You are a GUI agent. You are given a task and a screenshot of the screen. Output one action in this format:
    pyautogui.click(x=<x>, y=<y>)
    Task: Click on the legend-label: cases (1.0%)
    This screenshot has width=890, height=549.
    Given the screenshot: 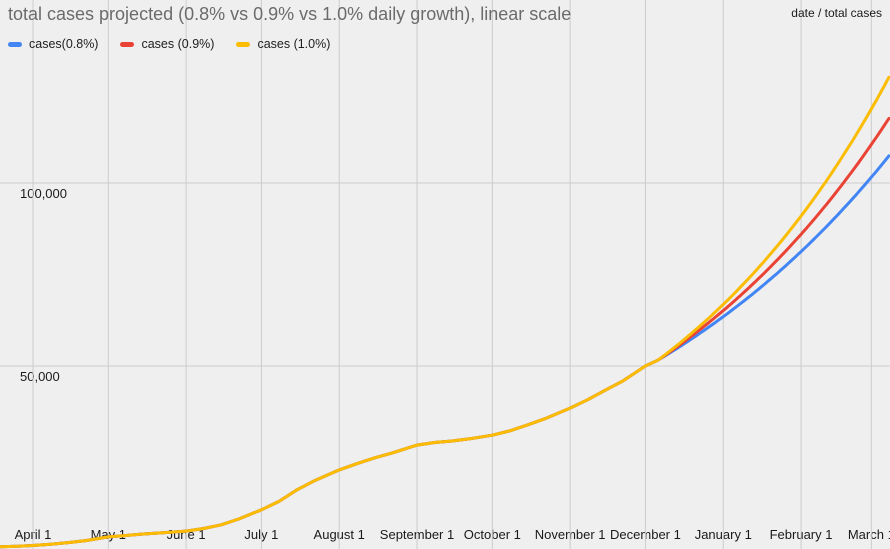 What is the action you would take?
    pyautogui.click(x=294, y=44)
    